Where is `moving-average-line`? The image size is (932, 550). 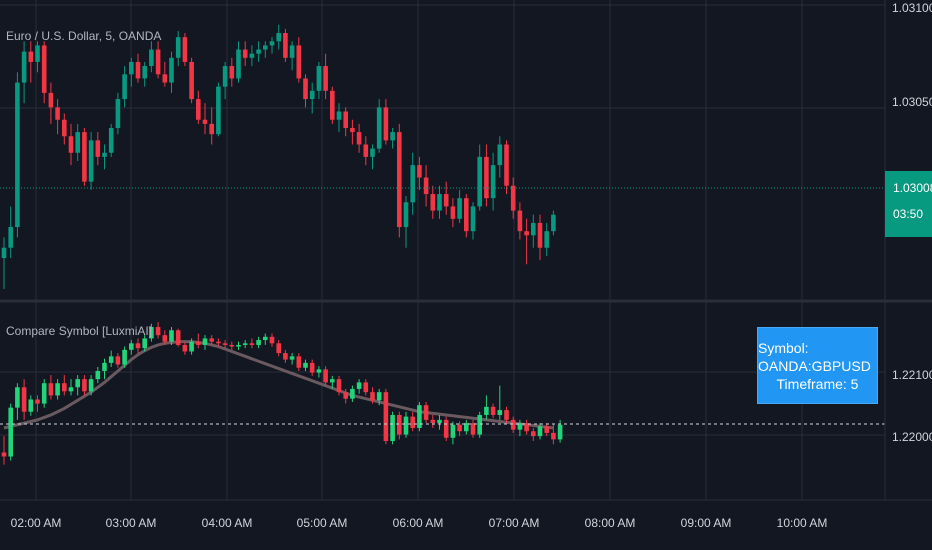 moving-average-line is located at coordinates (278, 385).